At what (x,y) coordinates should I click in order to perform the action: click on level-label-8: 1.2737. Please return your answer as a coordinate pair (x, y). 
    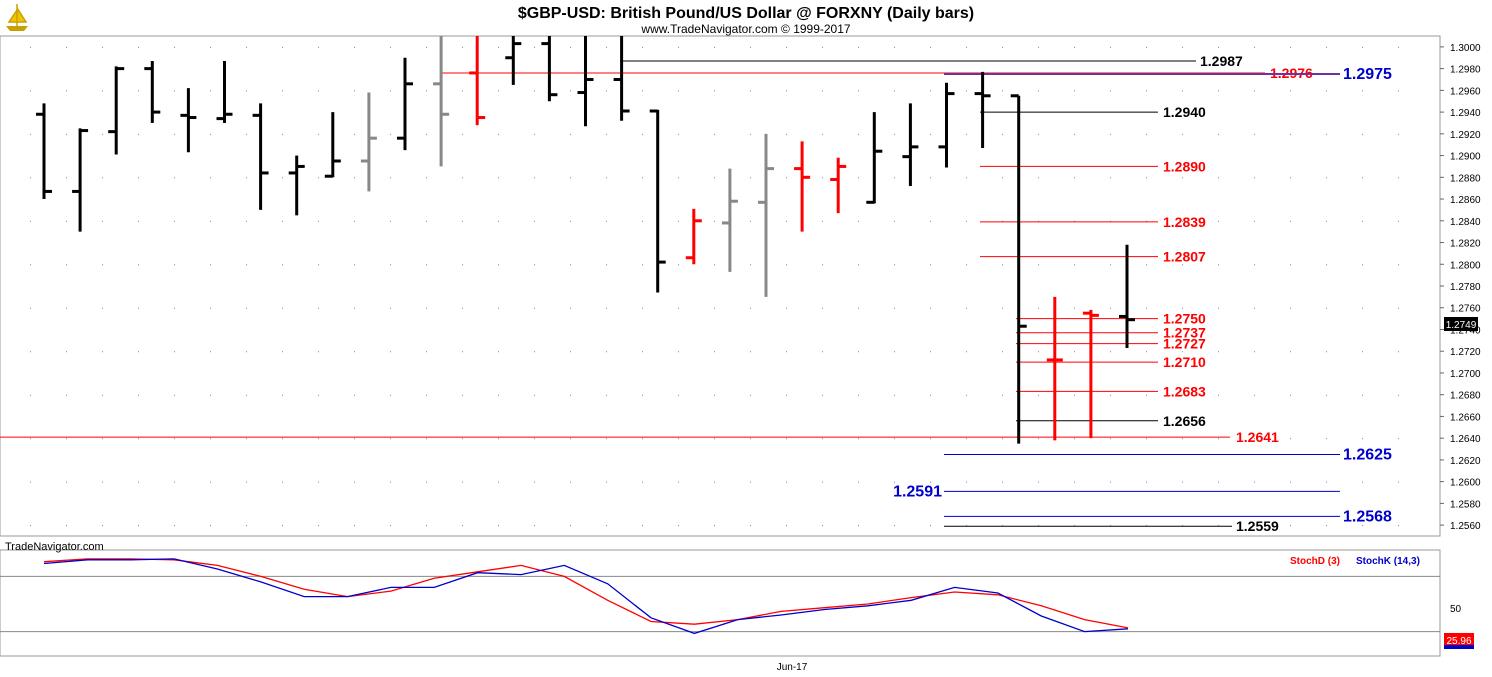
    Looking at the image, I should click on (1184, 333).